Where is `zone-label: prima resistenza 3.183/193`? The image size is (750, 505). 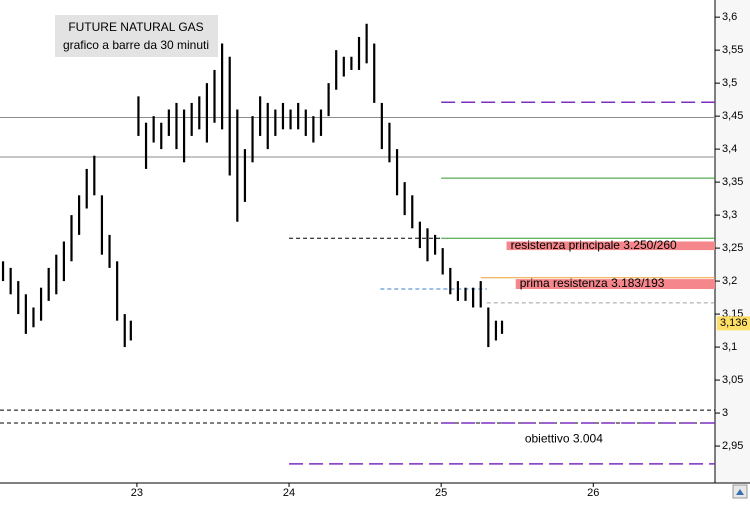
zone-label: prima resistenza 3.183/193 is located at coordinates (592, 283).